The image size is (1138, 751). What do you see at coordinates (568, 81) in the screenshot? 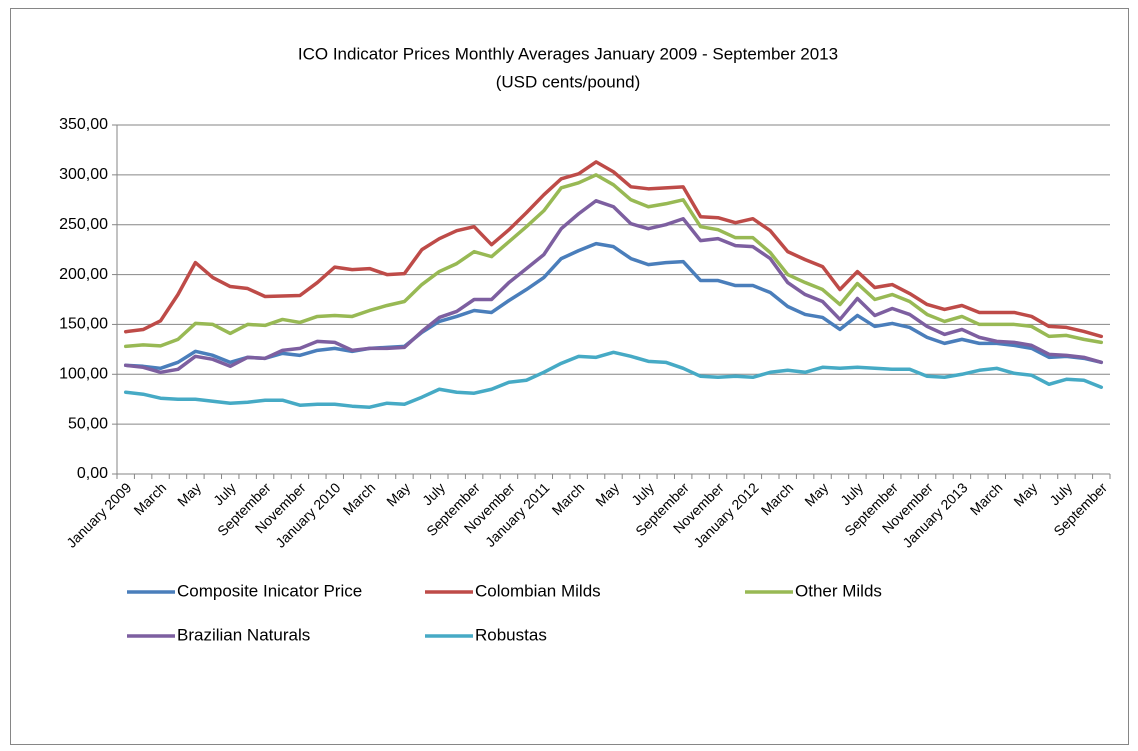
I see `chart-subtitle: (USD cents/pound)` at bounding box center [568, 81].